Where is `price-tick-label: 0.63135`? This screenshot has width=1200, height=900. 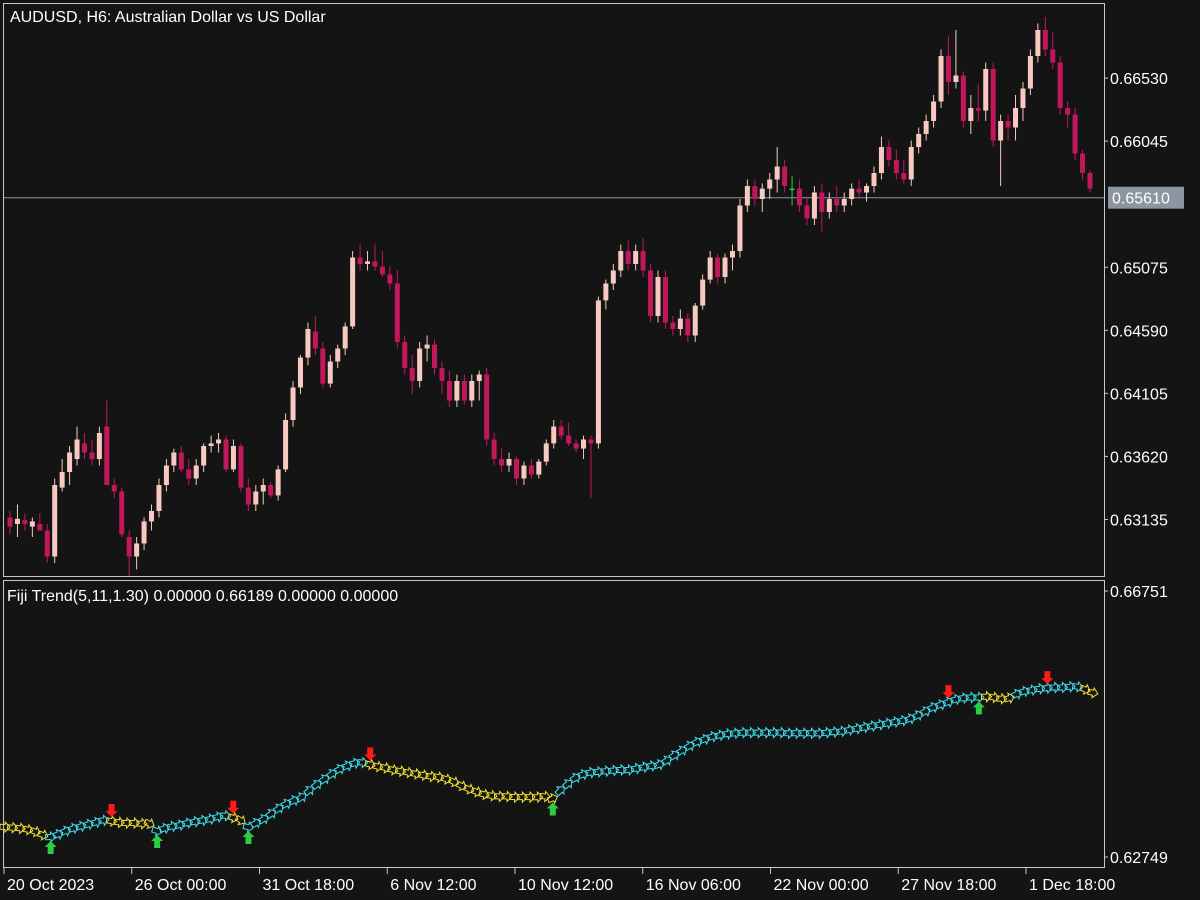 price-tick-label: 0.63135 is located at coordinates (1139, 520).